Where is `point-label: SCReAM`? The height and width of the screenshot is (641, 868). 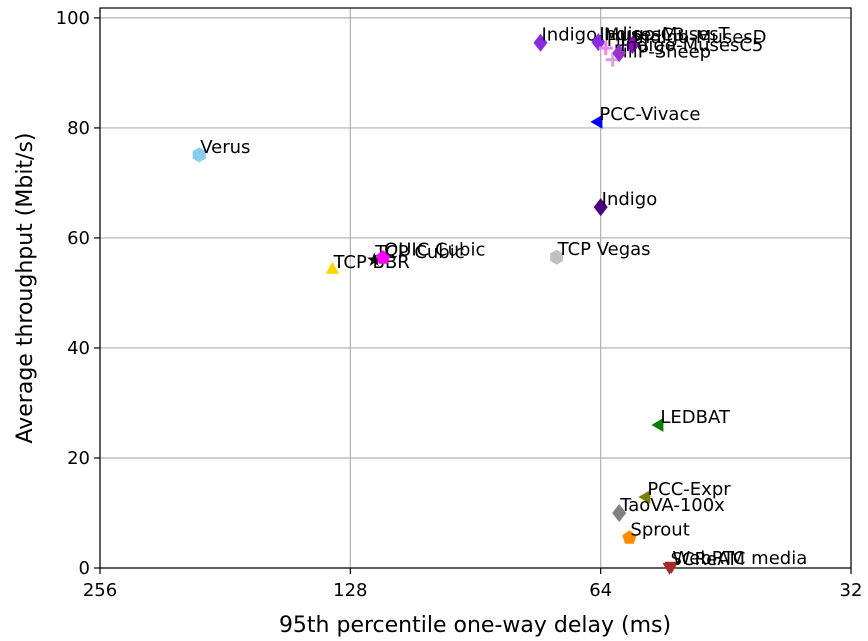
point-label: SCReAM is located at coordinates (707, 559).